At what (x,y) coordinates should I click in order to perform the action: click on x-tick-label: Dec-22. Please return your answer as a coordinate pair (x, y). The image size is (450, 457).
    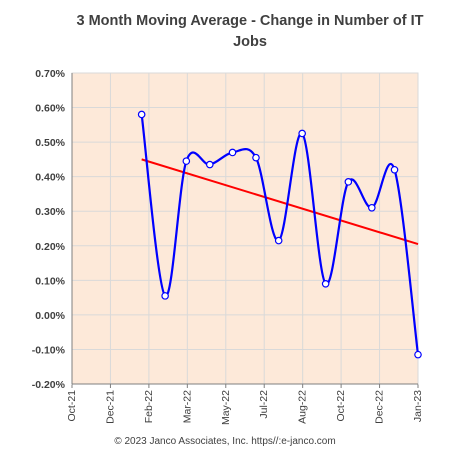
    Looking at the image, I should click on (380, 407).